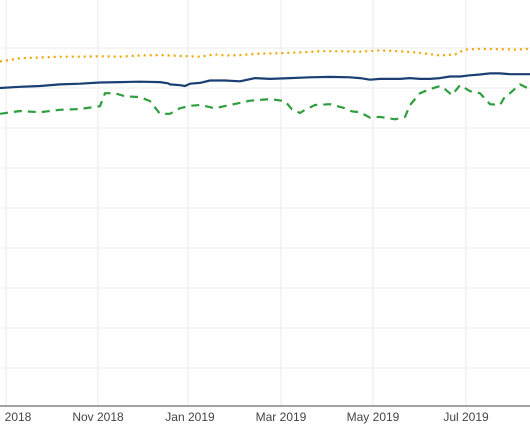 Image resolution: width=530 pixels, height=442 pixels. What do you see at coordinates (98, 417) in the screenshot?
I see `x-tick-label: Nov 2018` at bounding box center [98, 417].